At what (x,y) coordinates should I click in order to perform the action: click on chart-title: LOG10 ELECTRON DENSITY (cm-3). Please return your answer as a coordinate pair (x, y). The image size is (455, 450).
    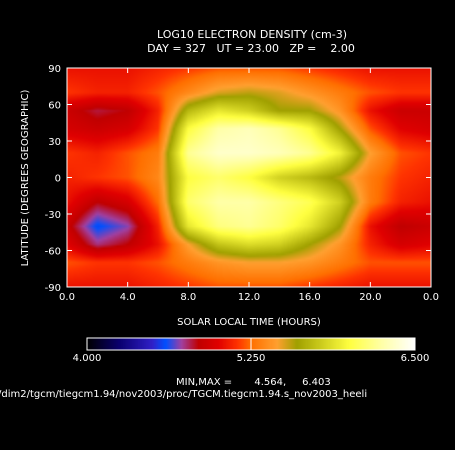
    Looking at the image, I should click on (252, 34).